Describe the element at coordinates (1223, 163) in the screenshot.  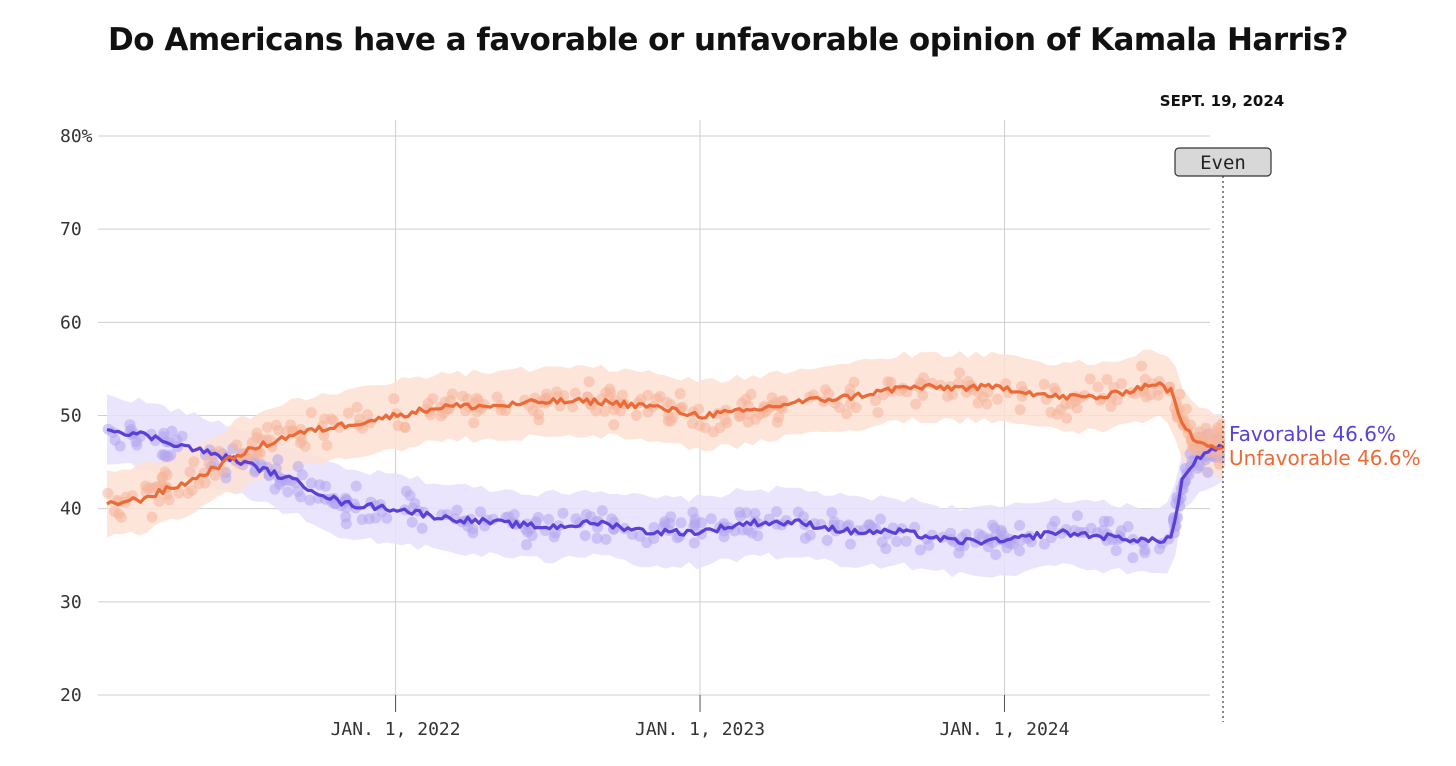
I see `status-badge-text: Even` at that location.